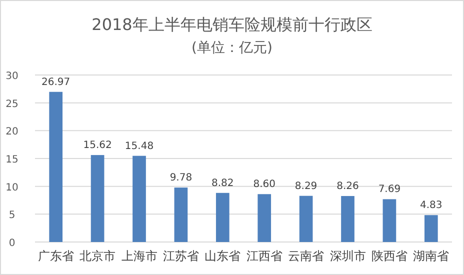 Image resolution: width=464 pixels, height=275 pixels. What do you see at coordinates (264, 256) in the screenshot?
I see `x-tick-label: 江西省` at bounding box center [264, 256].